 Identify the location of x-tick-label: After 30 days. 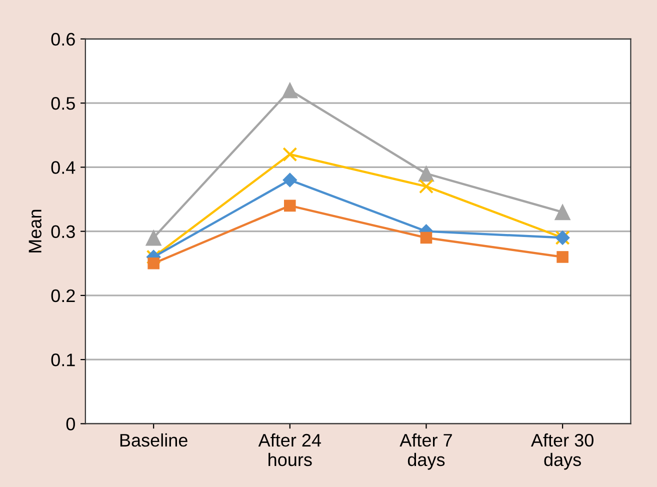
(562, 451).